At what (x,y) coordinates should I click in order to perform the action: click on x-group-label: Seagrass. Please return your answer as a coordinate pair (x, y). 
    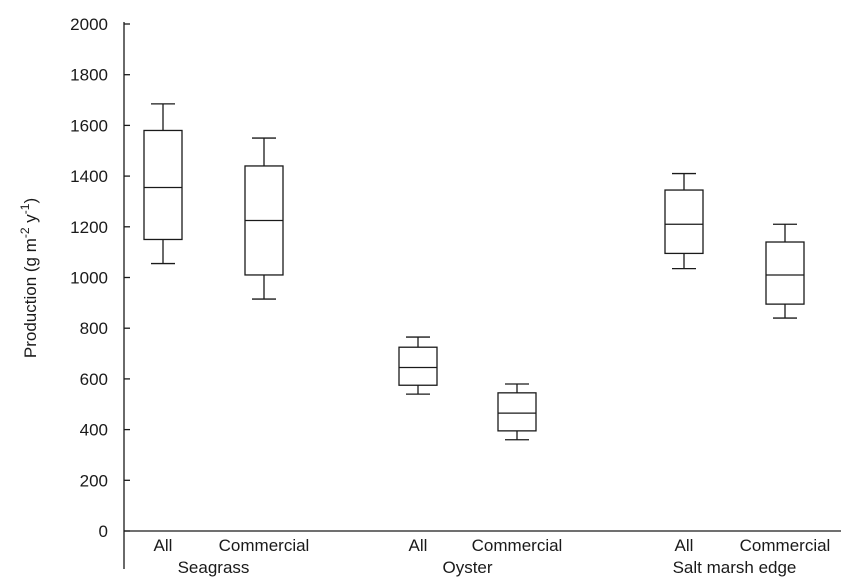
    Looking at the image, I should click on (214, 567).